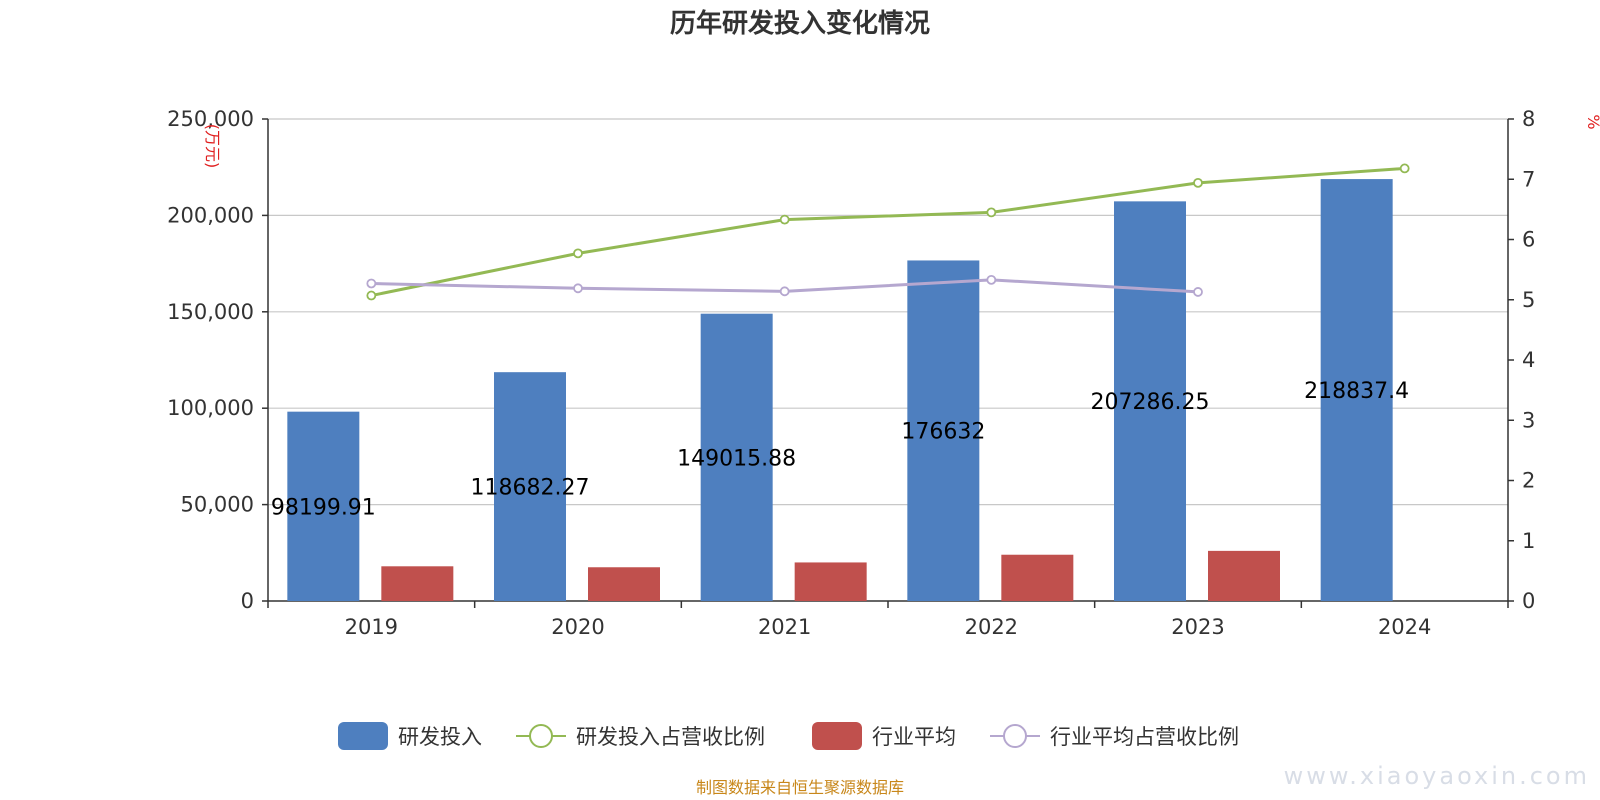  I want to click on bar-value-label: 176632, so click(943, 432).